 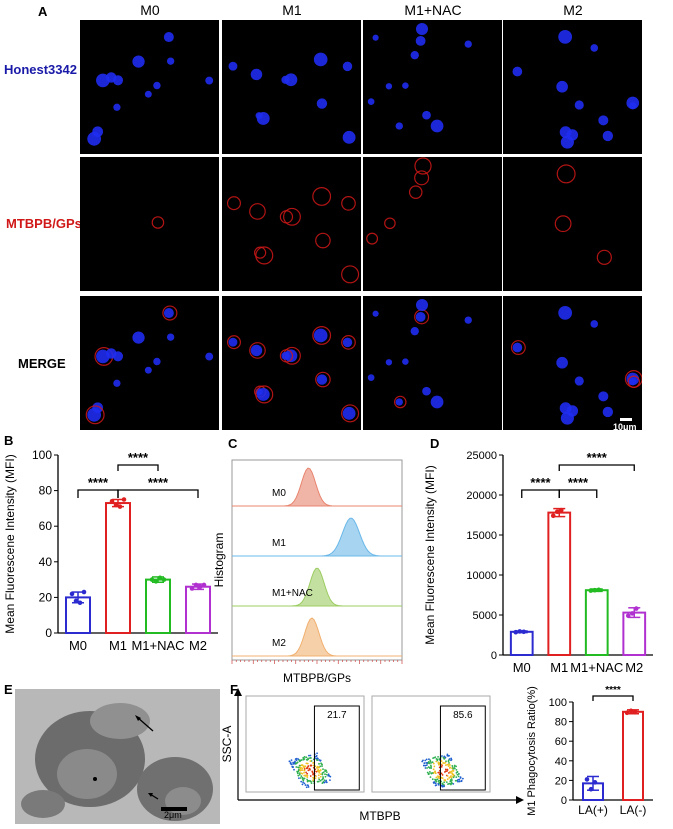 I want to click on x-category-label: M1+NAC, so click(x=596, y=667).